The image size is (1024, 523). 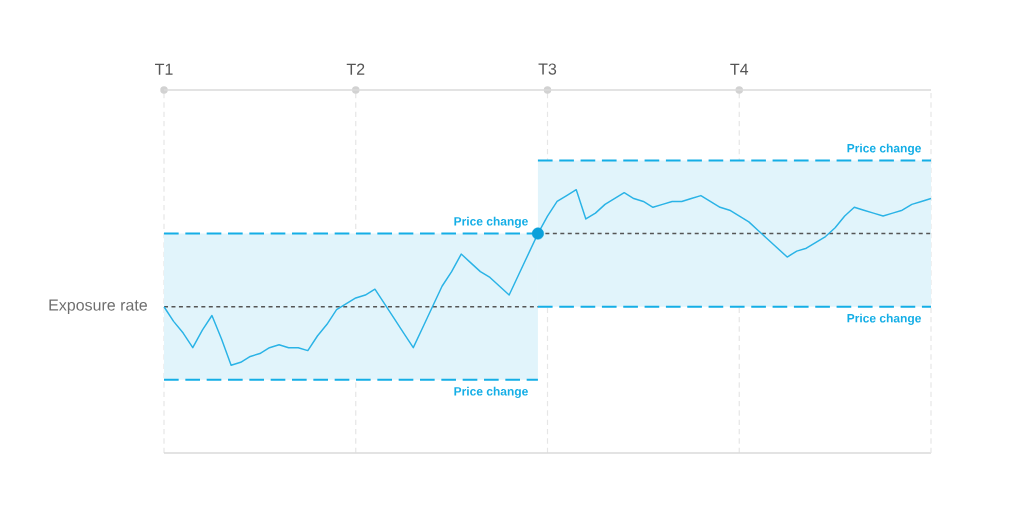 What do you see at coordinates (355, 69) in the screenshot?
I see `x-tick-label: T2` at bounding box center [355, 69].